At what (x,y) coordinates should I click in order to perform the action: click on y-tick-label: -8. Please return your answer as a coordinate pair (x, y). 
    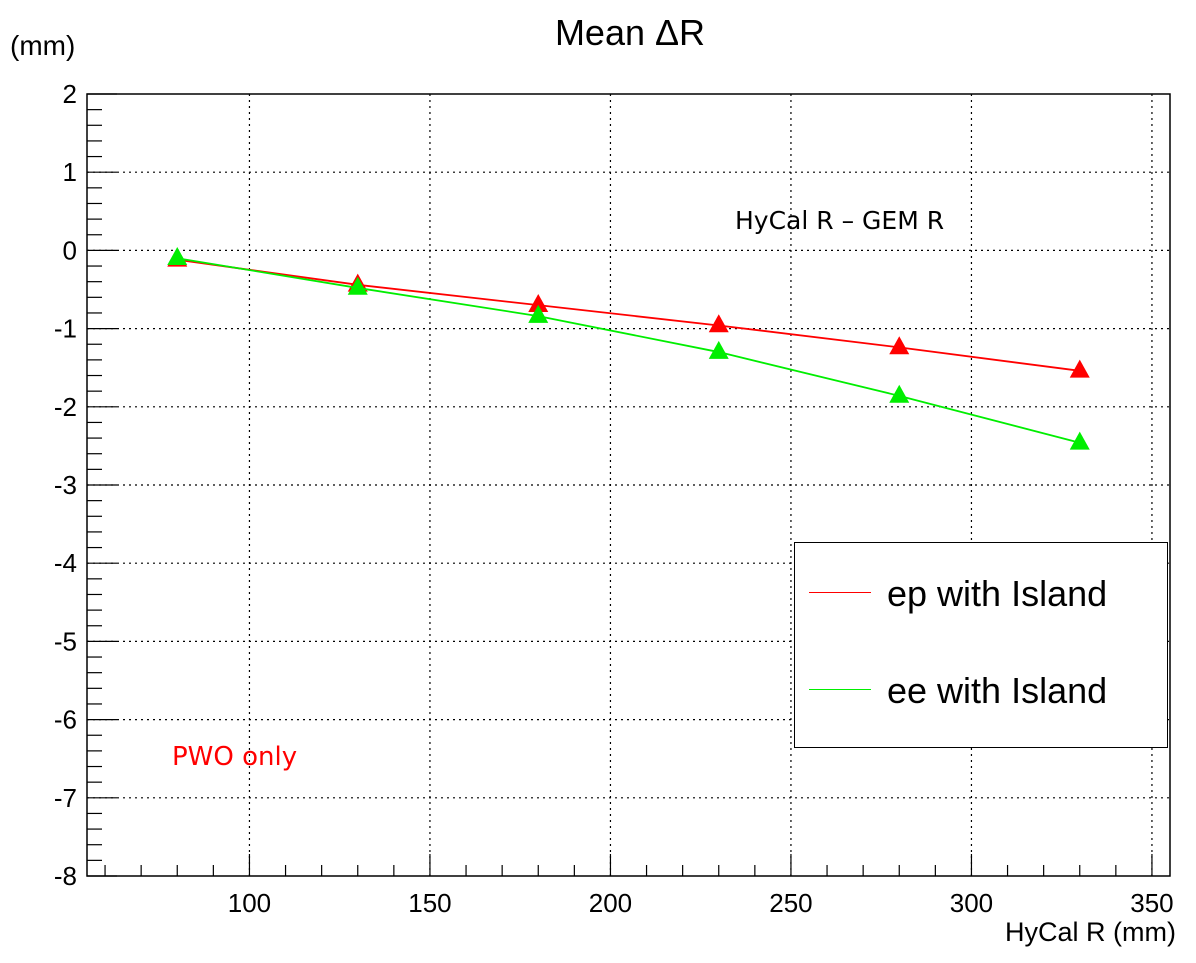
    Looking at the image, I should click on (65, 876).